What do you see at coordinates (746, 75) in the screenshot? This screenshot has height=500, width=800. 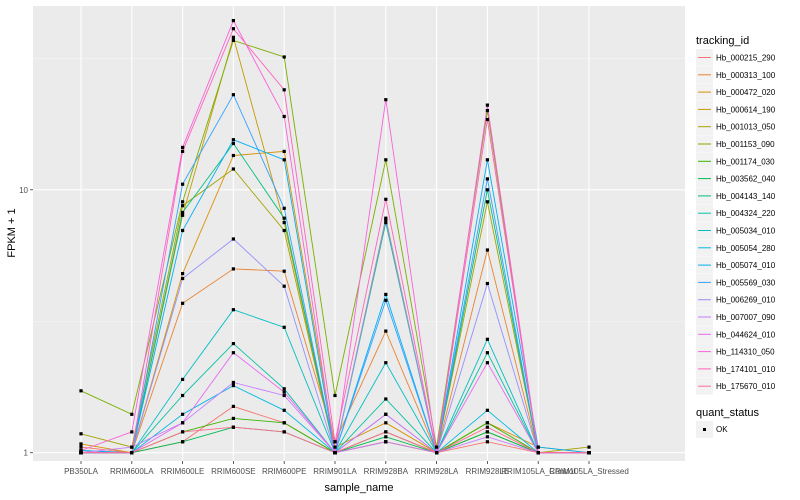 I see `legend-label-1: Hb_000313_100` at bounding box center [746, 75].